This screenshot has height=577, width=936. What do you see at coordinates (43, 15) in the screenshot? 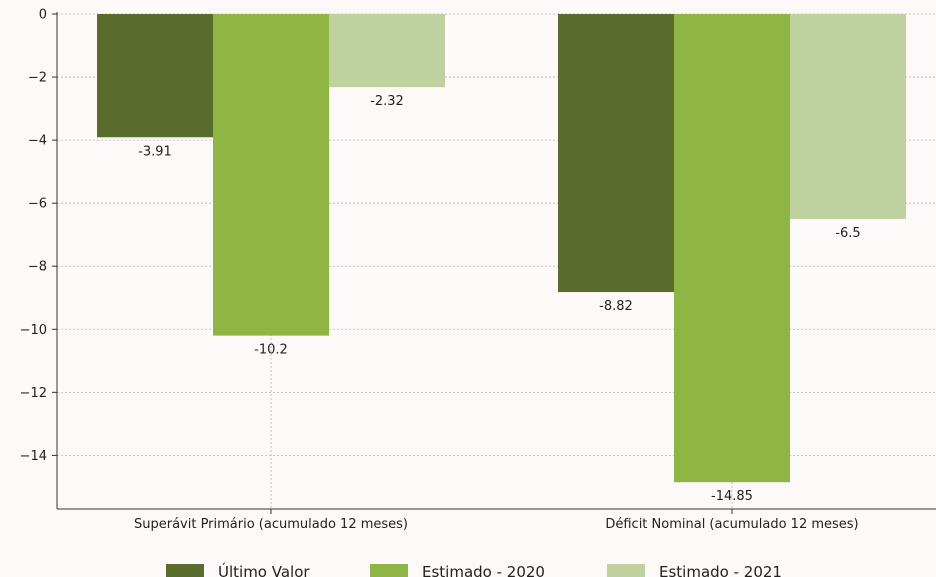
I see `y-tick-label: 0` at bounding box center [43, 15].